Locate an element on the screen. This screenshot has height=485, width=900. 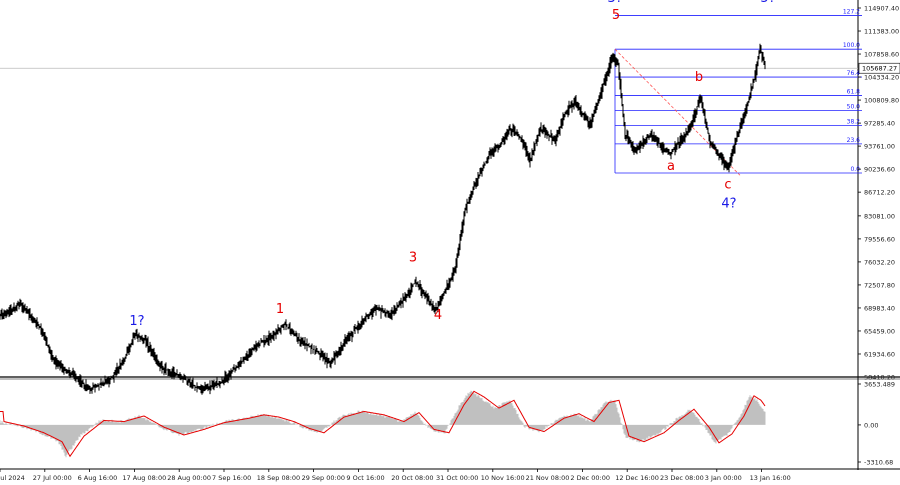
fib-level-label: 0.0 is located at coordinates (855, 169).